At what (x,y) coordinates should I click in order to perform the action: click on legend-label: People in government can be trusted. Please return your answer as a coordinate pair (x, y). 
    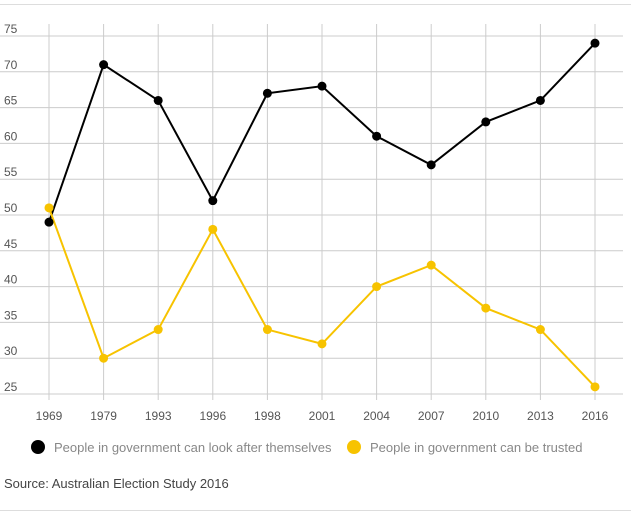
    Looking at the image, I should click on (476, 447).